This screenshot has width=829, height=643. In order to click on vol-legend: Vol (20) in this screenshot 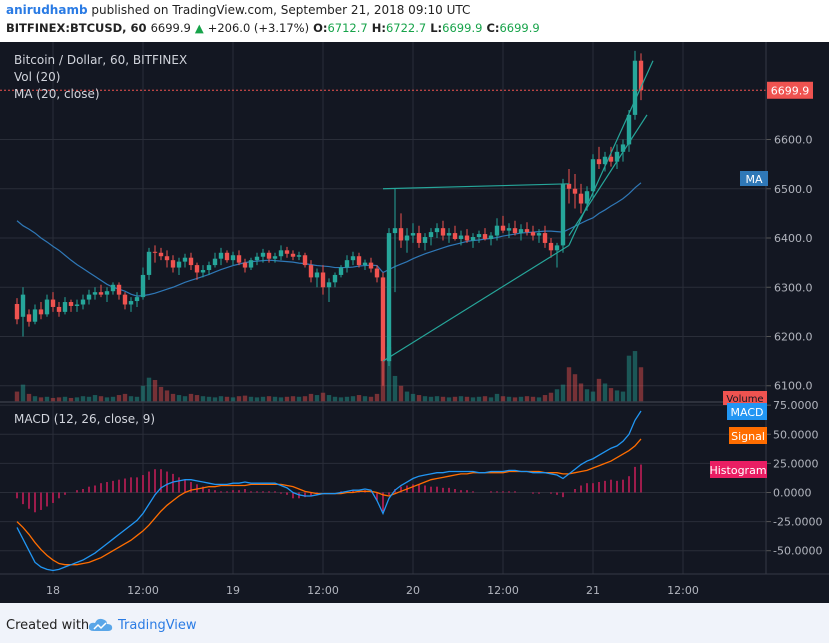, I will do `click(37, 77)`.